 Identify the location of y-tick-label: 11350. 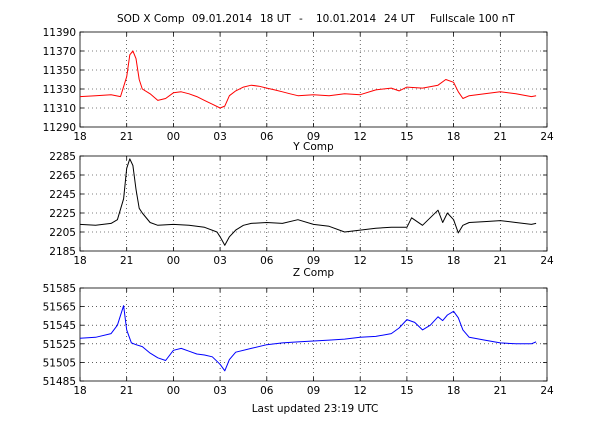
(59, 71).